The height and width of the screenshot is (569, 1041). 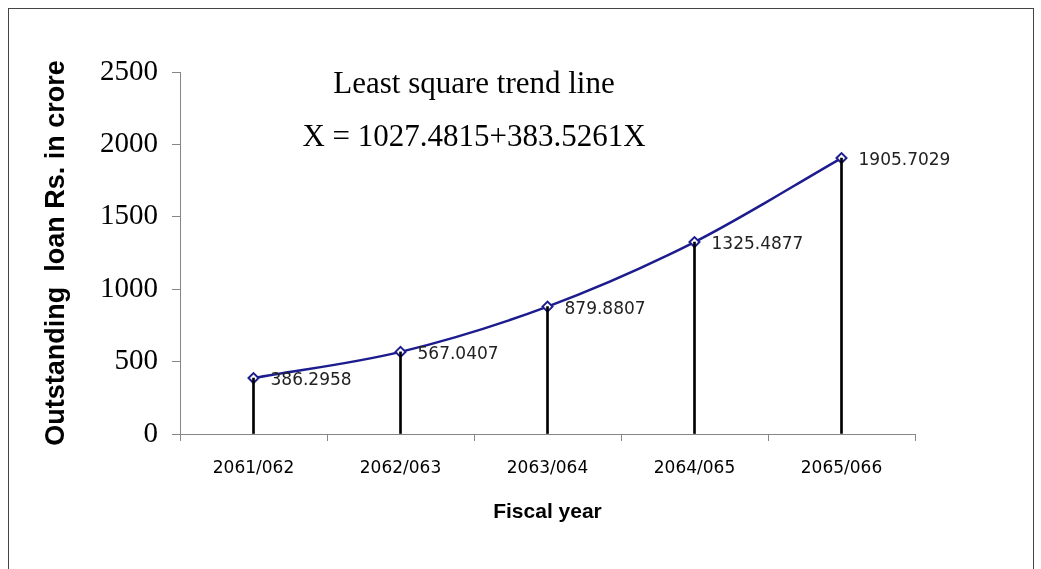 I want to click on x-axis-title: Fiscal year, so click(x=547, y=511).